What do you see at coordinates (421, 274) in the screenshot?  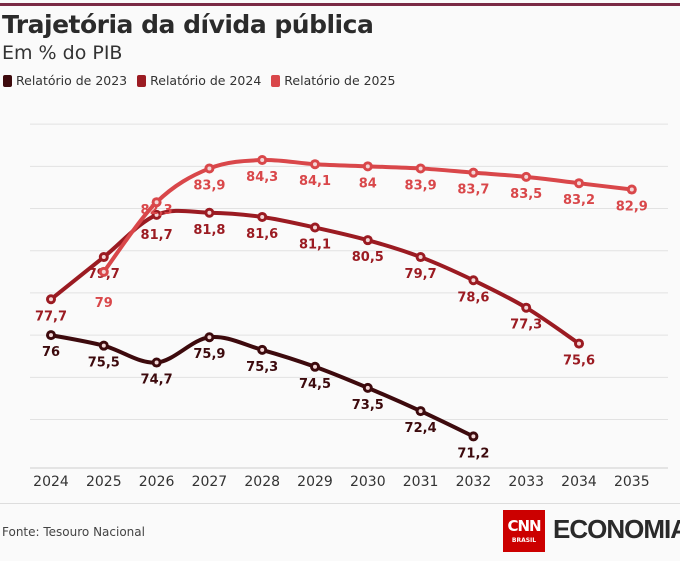 I see `data-label: 79,7` at bounding box center [421, 274].